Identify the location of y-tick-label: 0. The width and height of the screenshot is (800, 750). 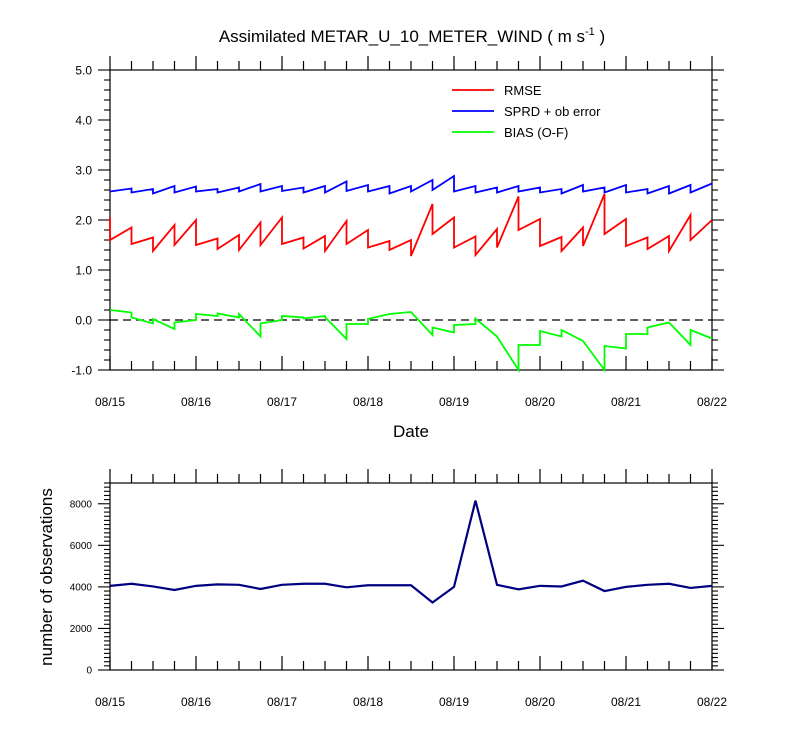
(89, 671).